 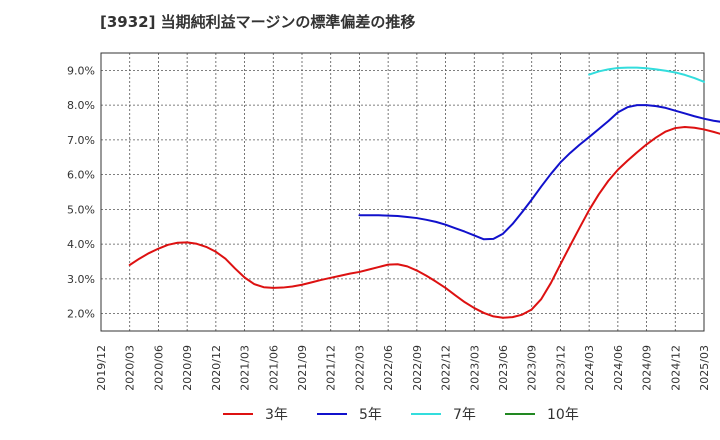 What do you see at coordinates (302, 368) in the screenshot?
I see `x-tick-label: 2021/09` at bounding box center [302, 368].